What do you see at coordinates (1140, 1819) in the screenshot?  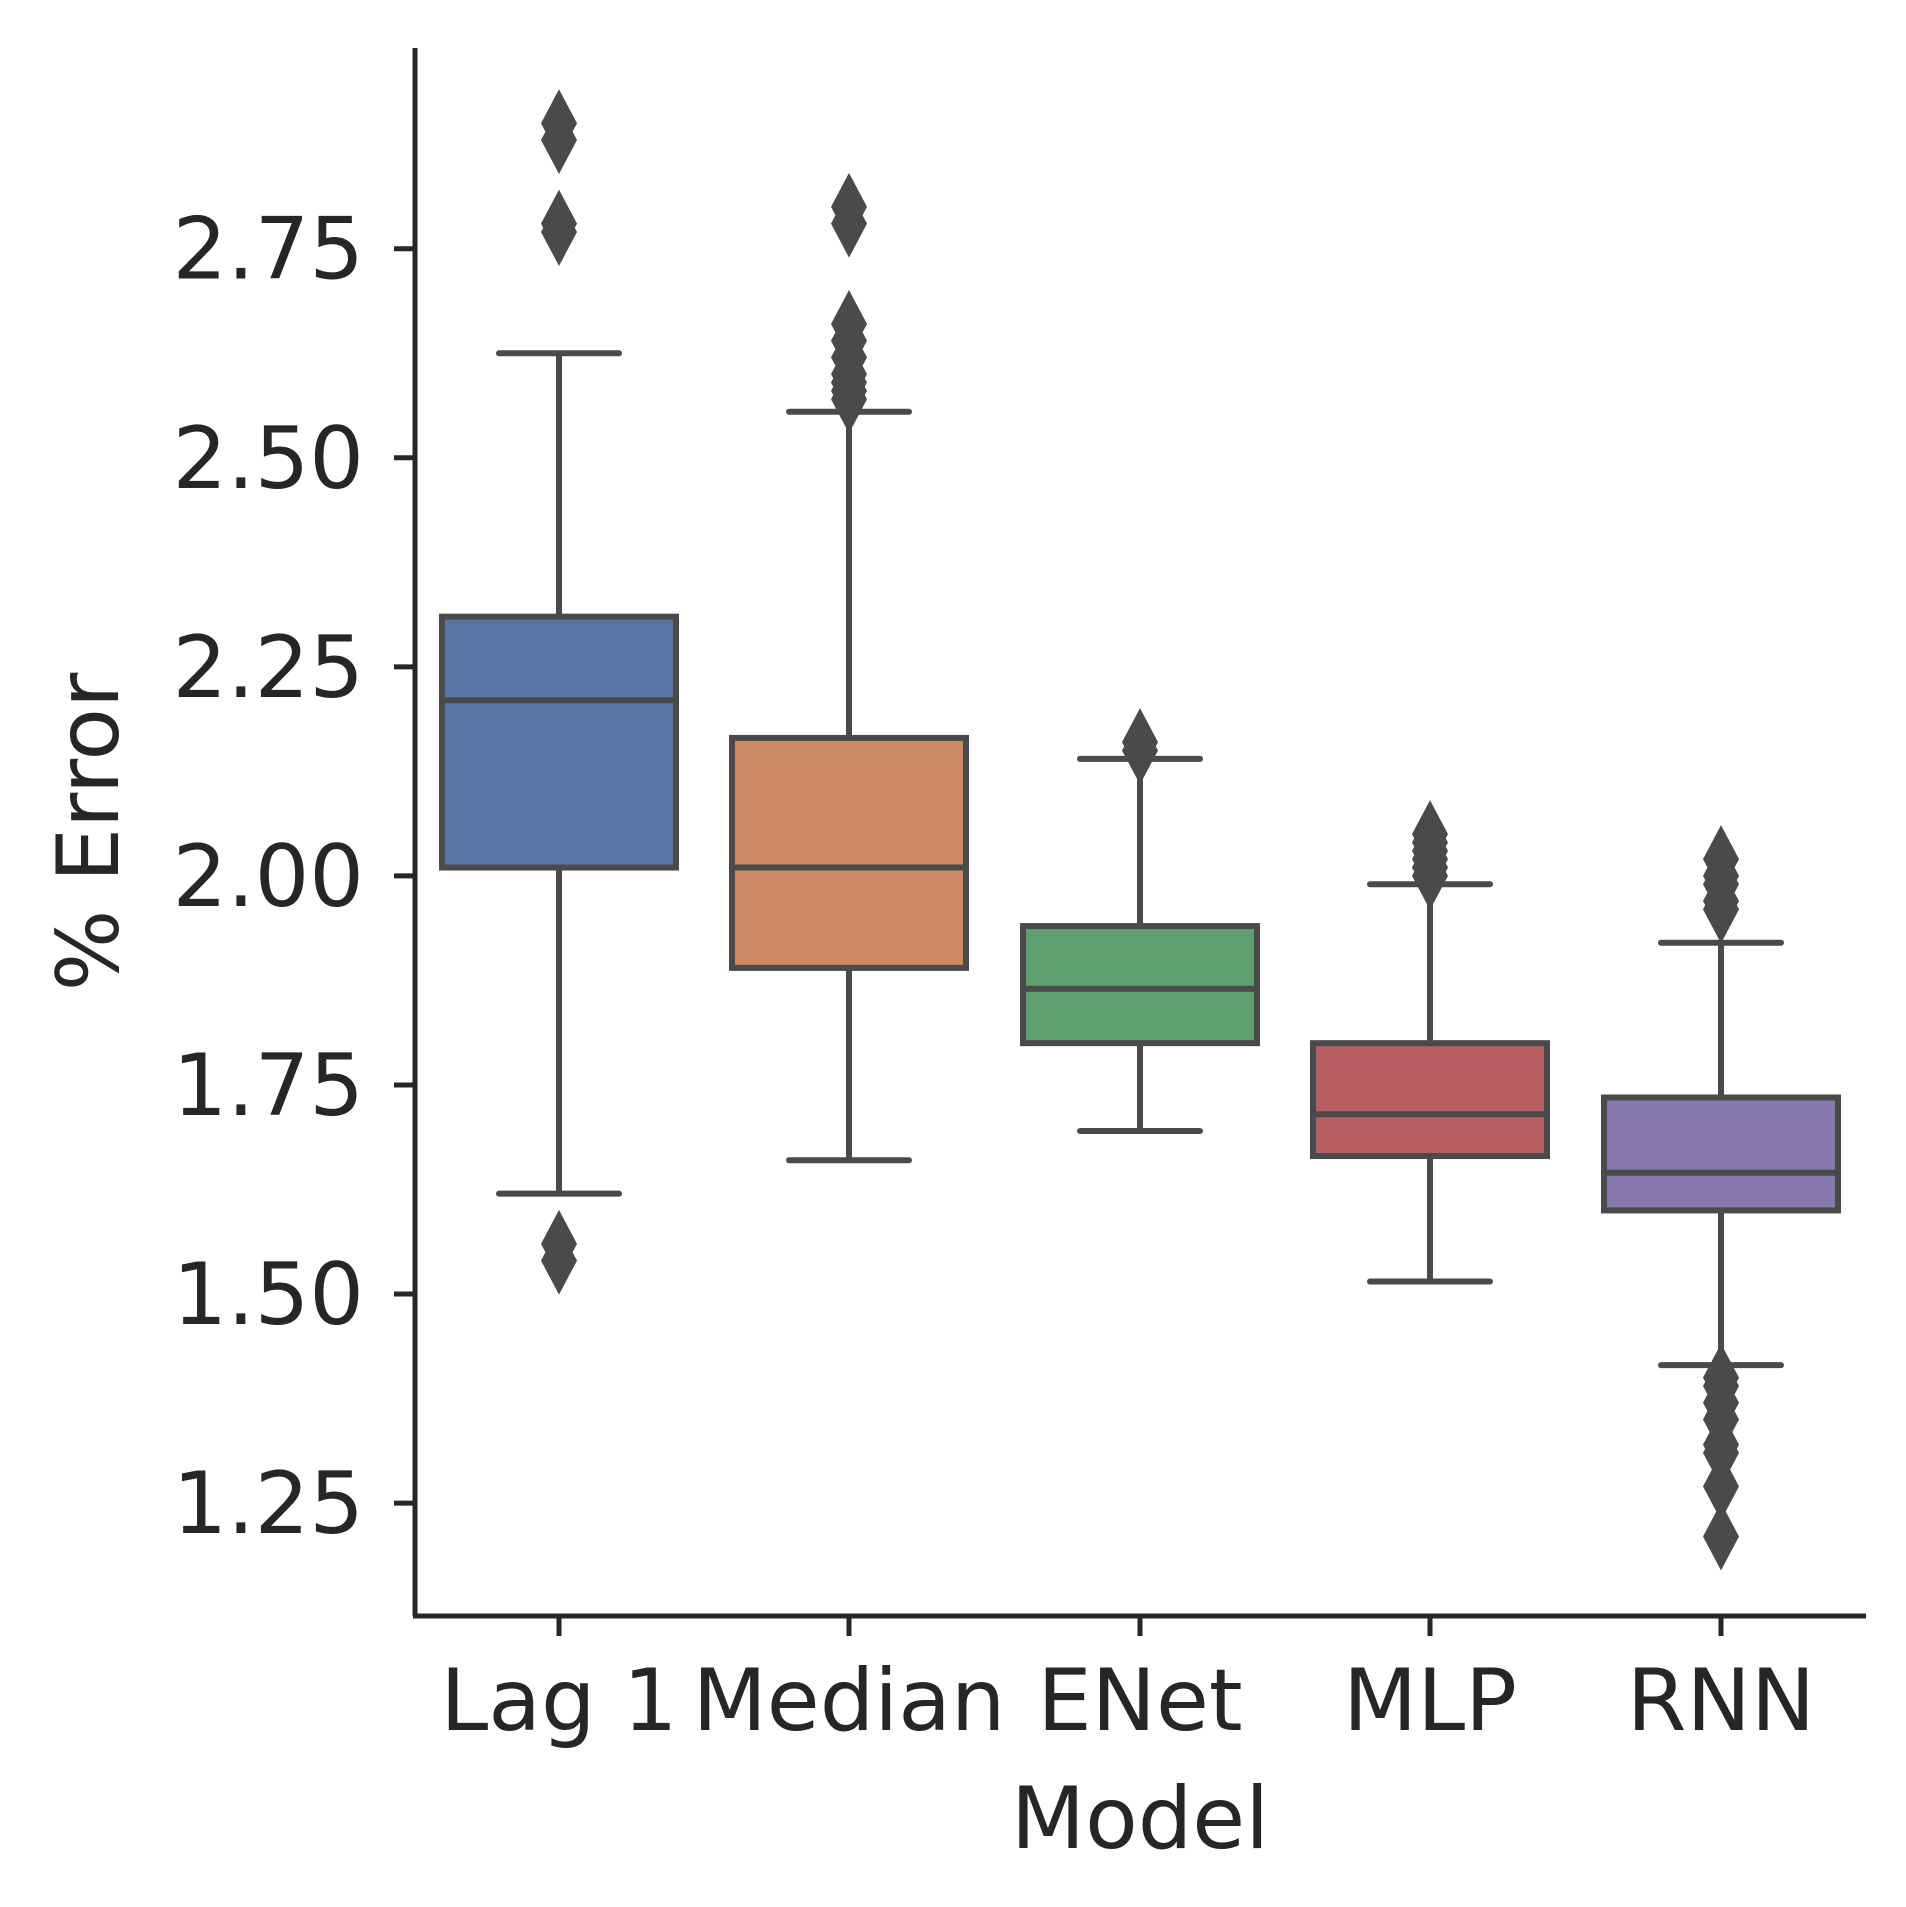 I see `x-axis-title: Model` at bounding box center [1140, 1819].